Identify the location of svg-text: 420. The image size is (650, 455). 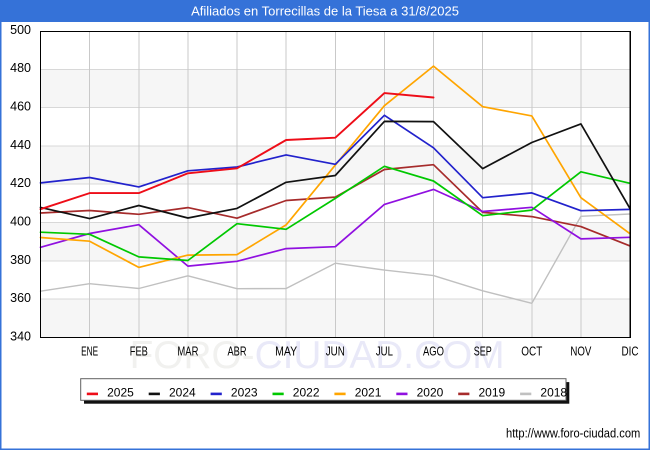
(20, 183).